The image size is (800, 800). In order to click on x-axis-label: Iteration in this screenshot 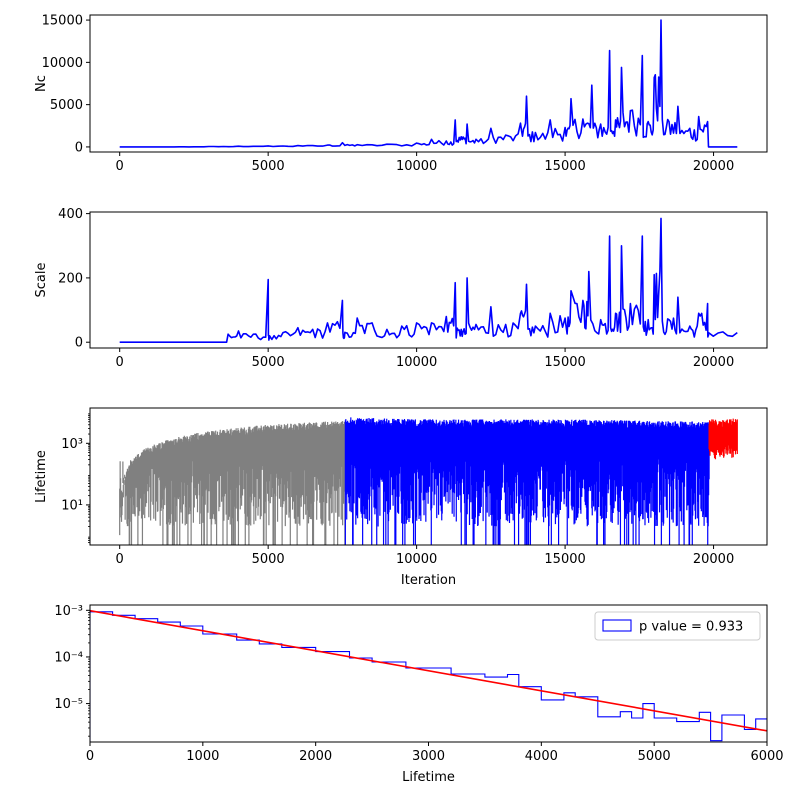, I will do `click(428, 580)`.